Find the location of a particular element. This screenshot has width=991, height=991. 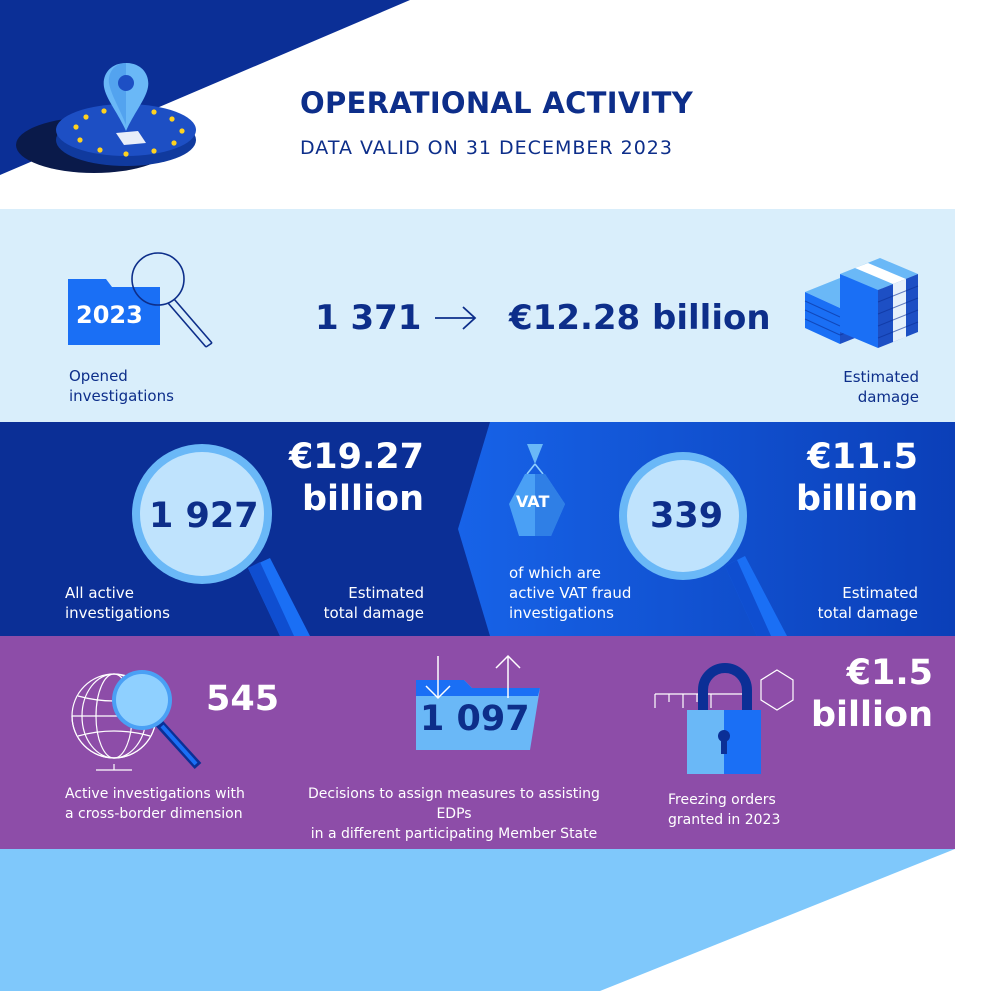

money-stack-icon is located at coordinates (861, 303).